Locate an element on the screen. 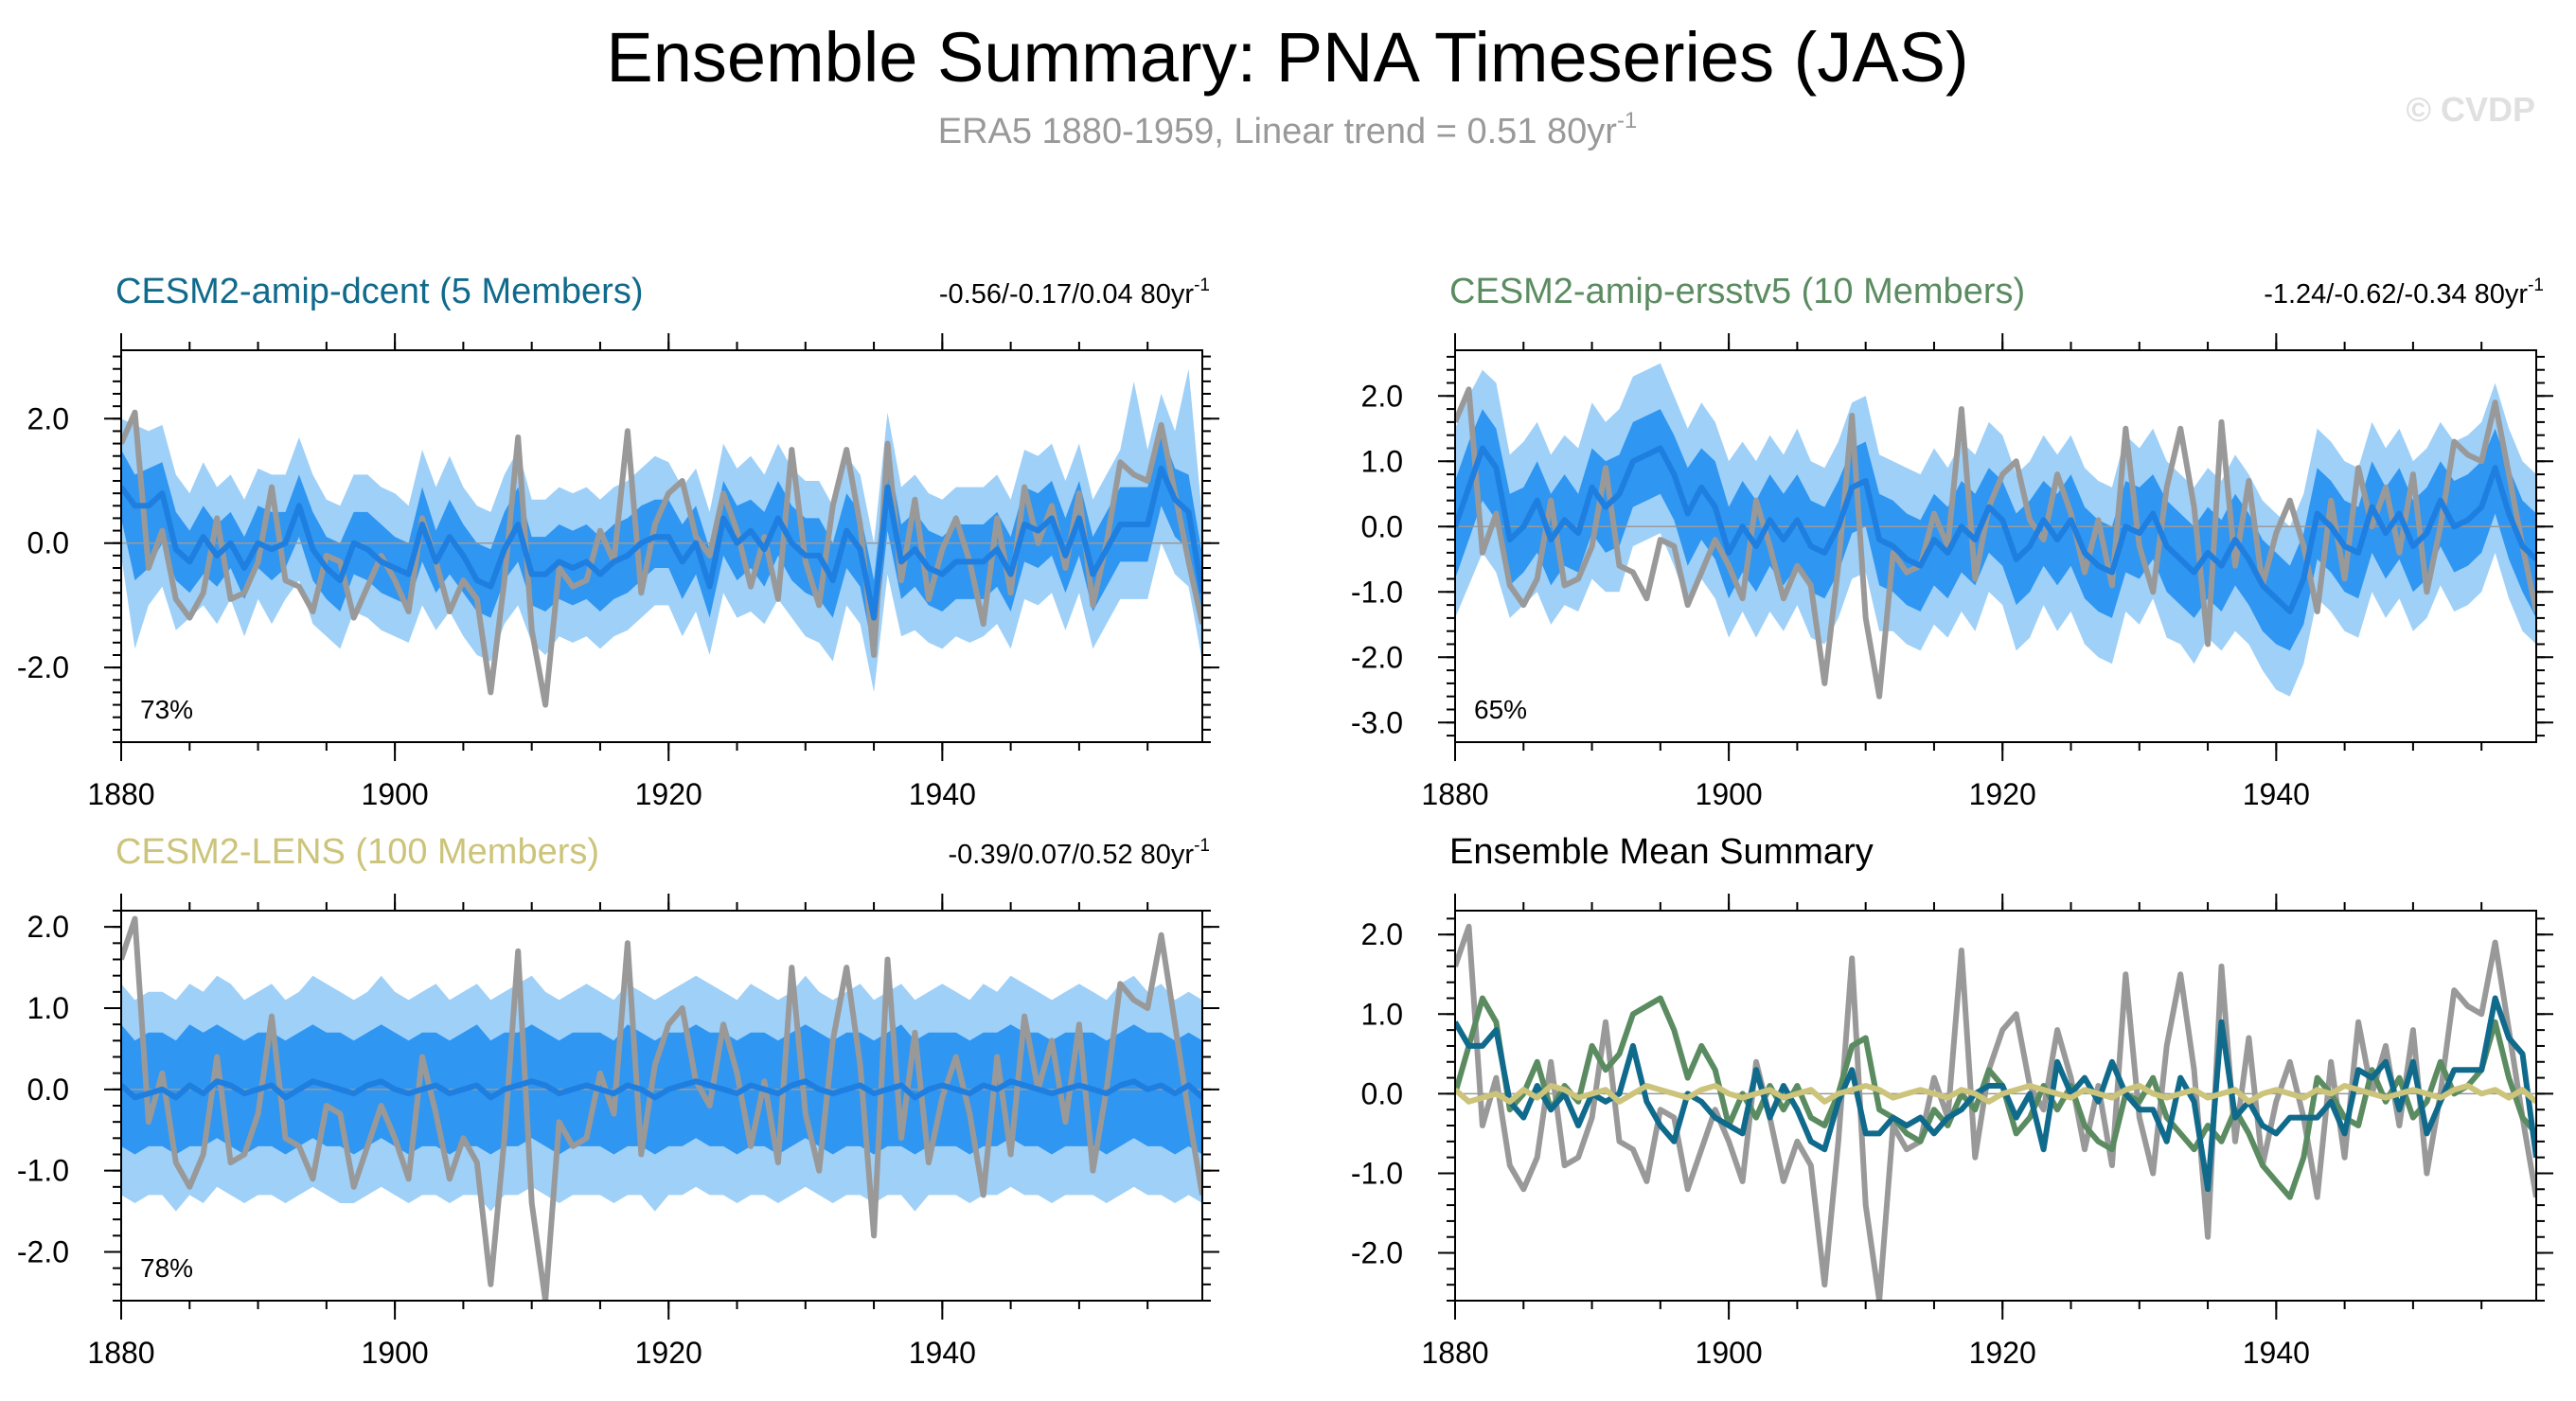 This screenshot has width=2576, height=1401. series-ersstv5-line is located at coordinates (1995, 1097).